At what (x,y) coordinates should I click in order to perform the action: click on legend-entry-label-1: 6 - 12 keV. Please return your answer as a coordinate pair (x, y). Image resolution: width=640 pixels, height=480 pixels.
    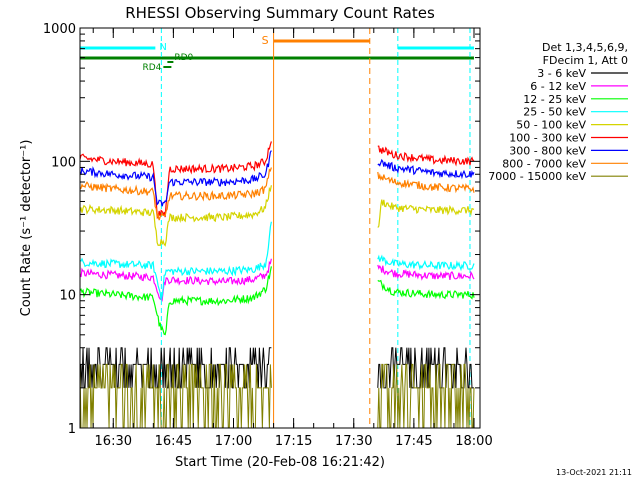
    Looking at the image, I should click on (558, 86).